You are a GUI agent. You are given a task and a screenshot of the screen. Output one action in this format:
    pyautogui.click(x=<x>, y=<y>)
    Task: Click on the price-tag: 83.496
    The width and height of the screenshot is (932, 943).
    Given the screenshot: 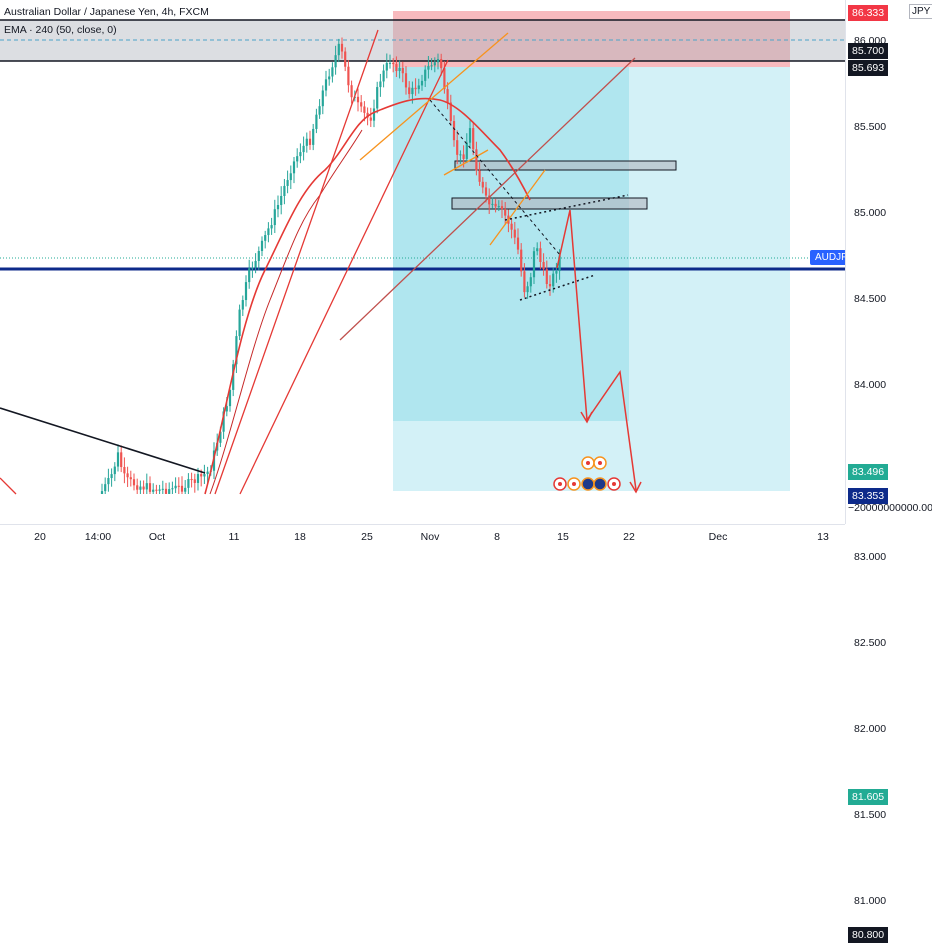 What is the action you would take?
    pyautogui.click(x=868, y=471)
    